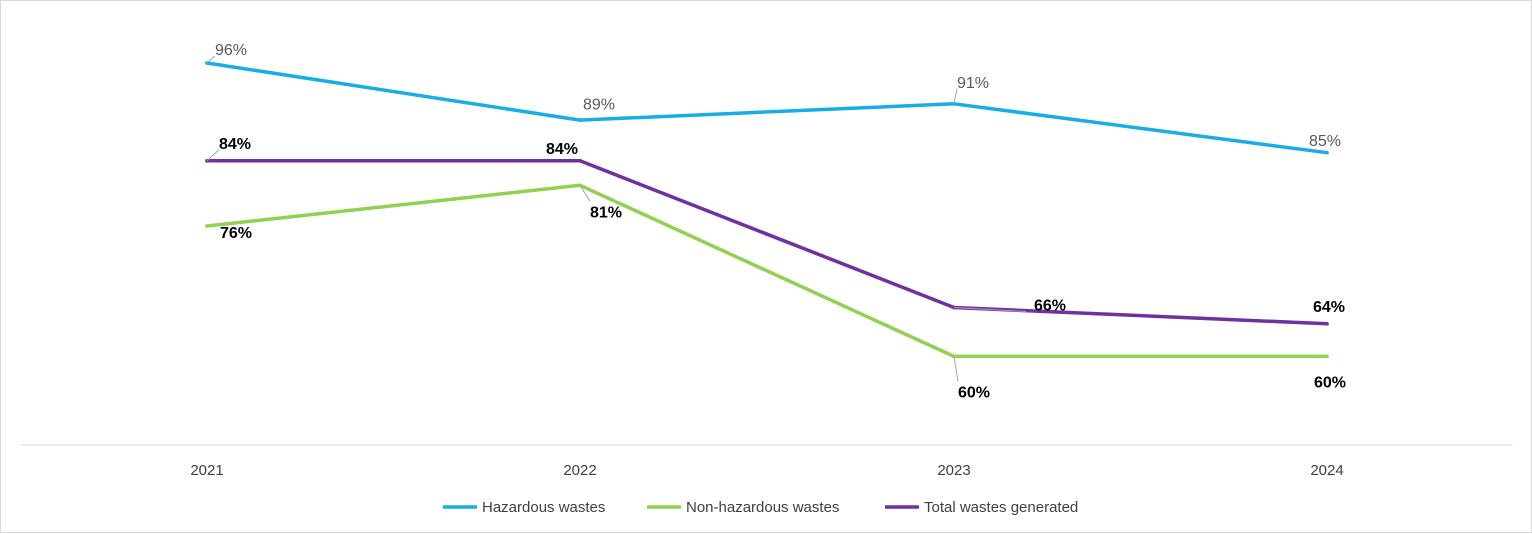 The height and width of the screenshot is (534, 1532). Describe the element at coordinates (956, 369) in the screenshot. I see `leader-line-non-hazardous-2023` at that location.